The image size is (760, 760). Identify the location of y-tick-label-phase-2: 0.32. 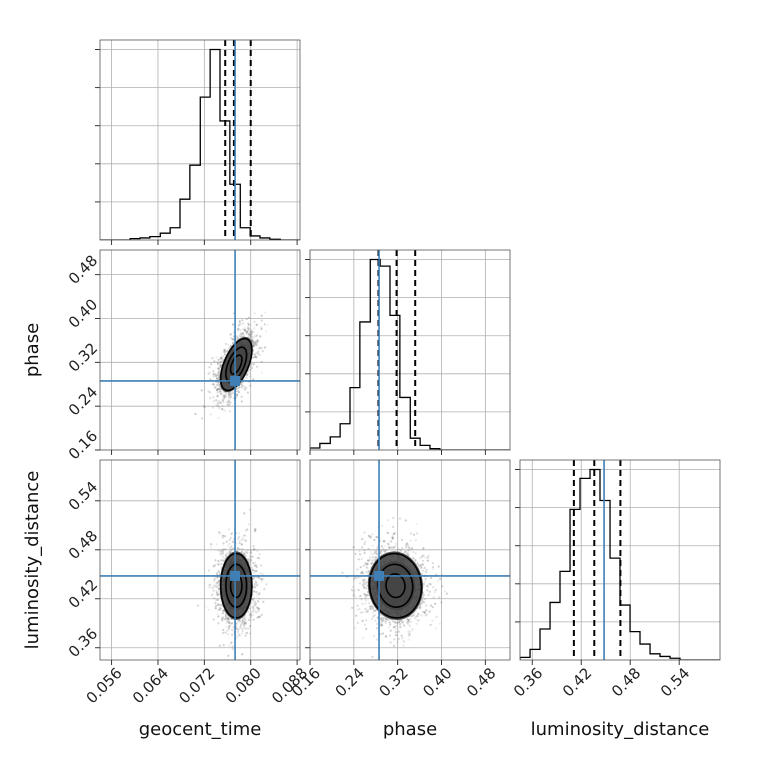
(83, 357).